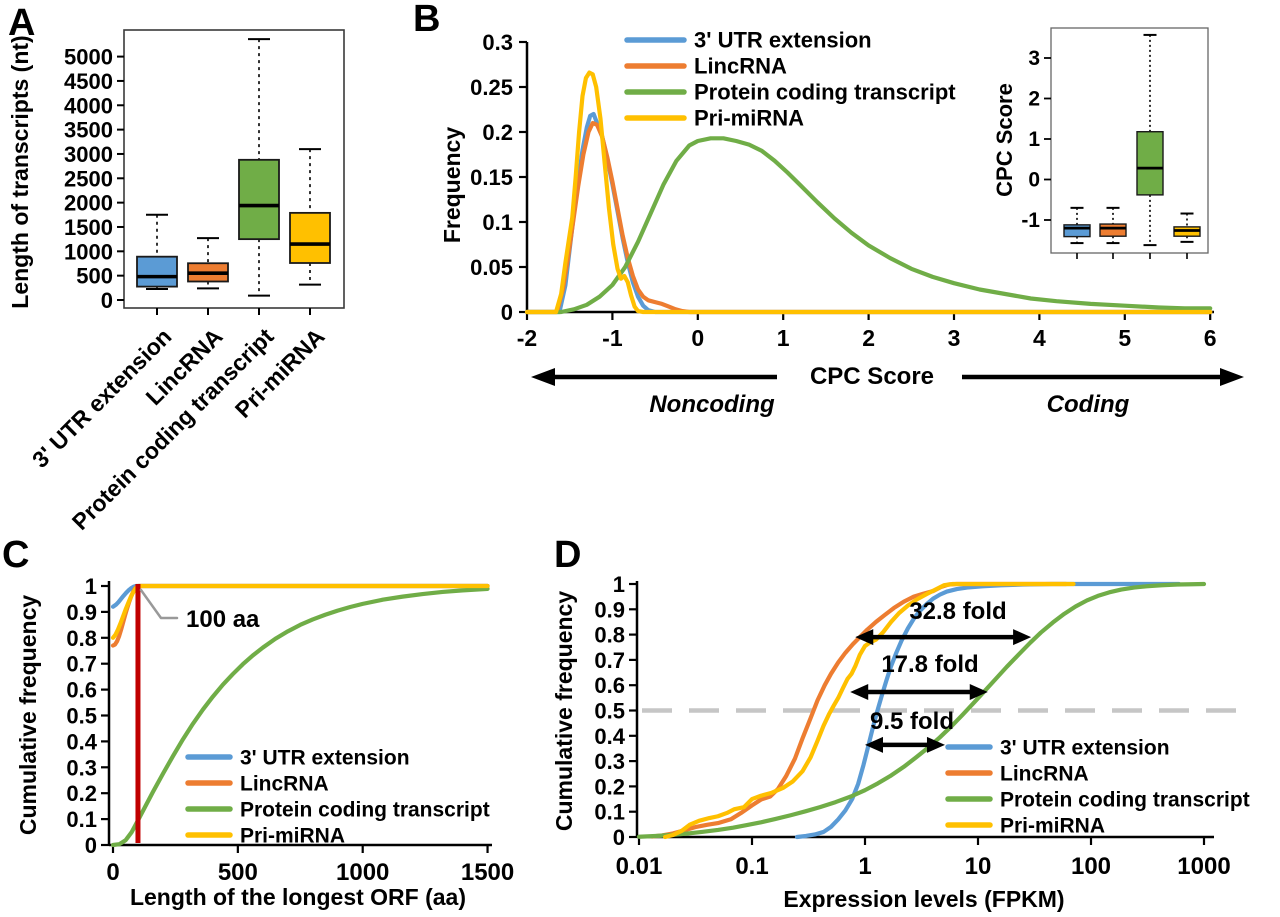 The height and width of the screenshot is (917, 1280). Describe the element at coordinates (1091, 866) in the screenshot. I see `x-tick-label: 100` at that location.